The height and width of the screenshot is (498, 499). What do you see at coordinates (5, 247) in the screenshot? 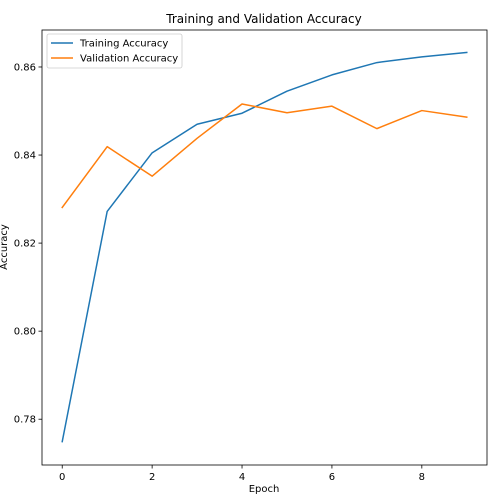
I see `y-axis-label: Accuracy` at bounding box center [5, 247].